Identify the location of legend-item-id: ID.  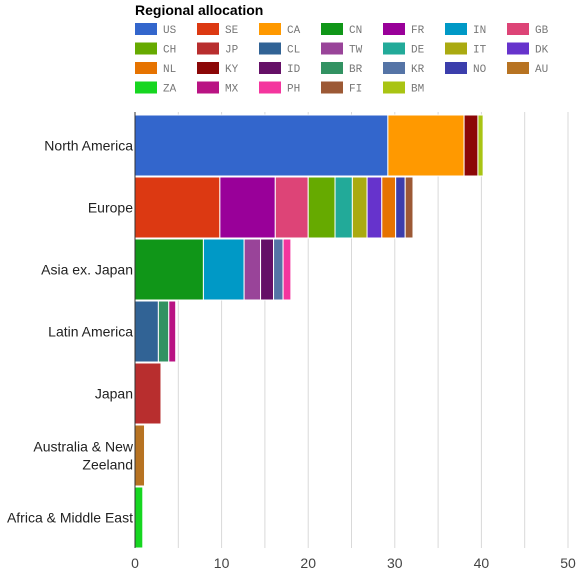
(280, 69).